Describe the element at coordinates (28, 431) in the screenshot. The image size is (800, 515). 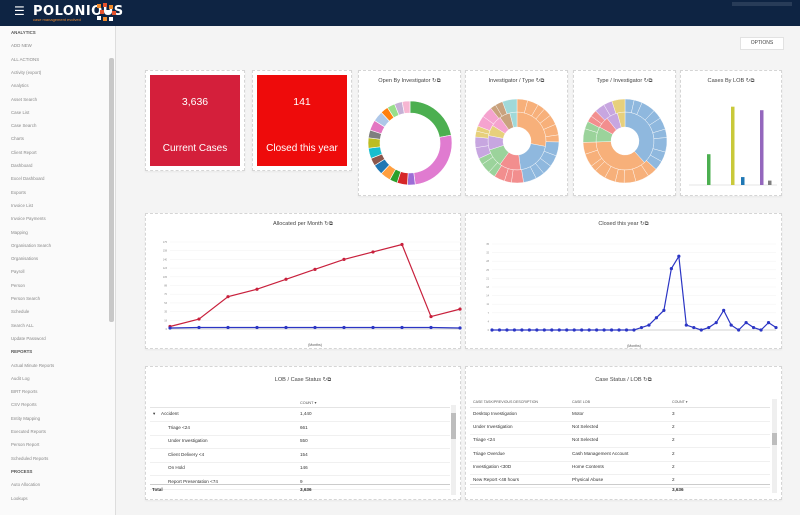
I see `sidebar-item: Executed Reports` at that location.